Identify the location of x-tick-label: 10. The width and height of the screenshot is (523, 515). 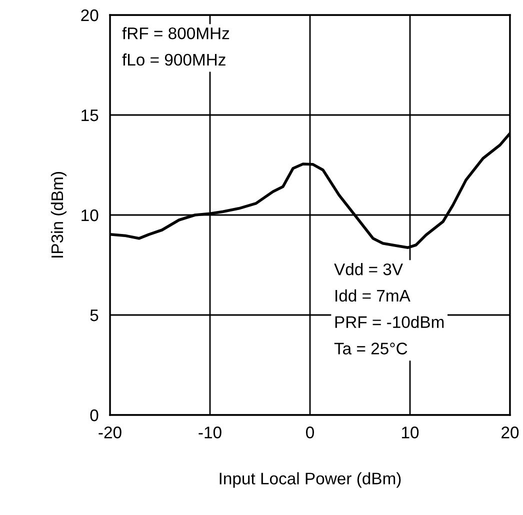
(410, 432).